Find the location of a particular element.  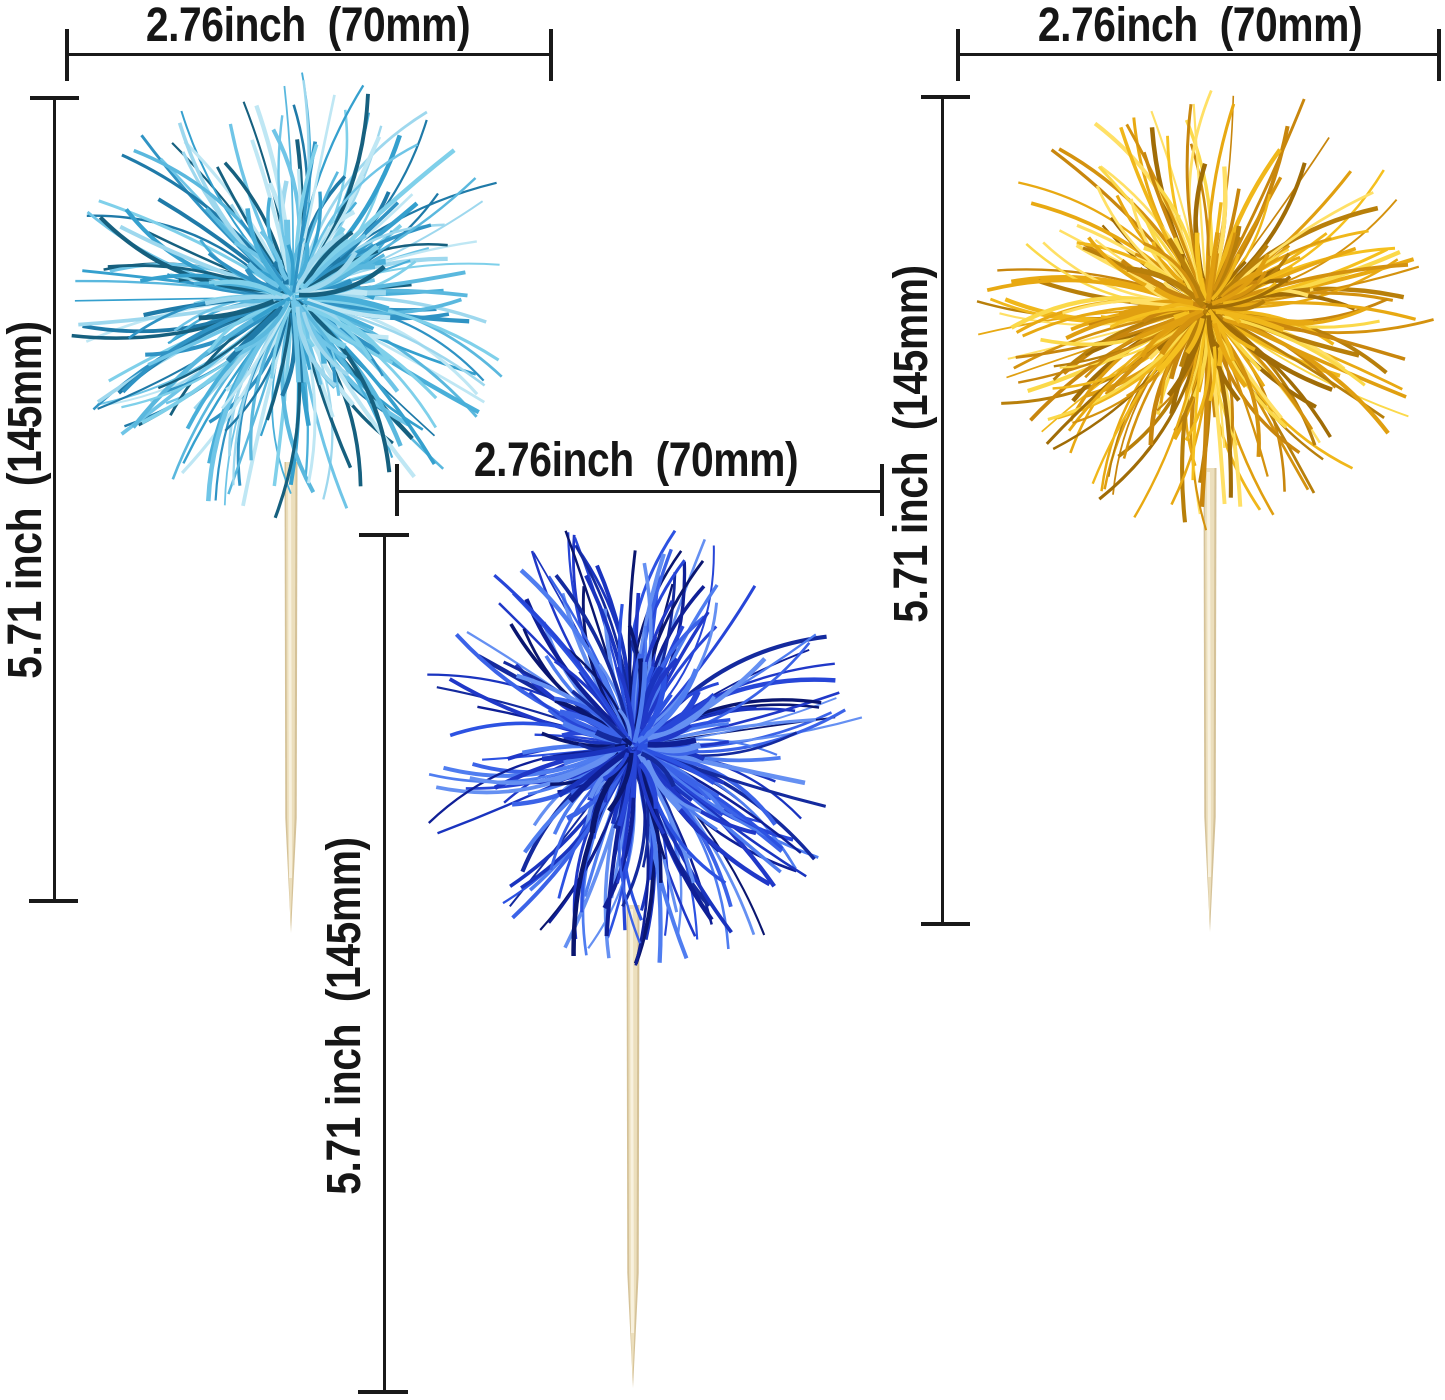

light-blue-tinsel-pom is located at coordinates (287, 295).